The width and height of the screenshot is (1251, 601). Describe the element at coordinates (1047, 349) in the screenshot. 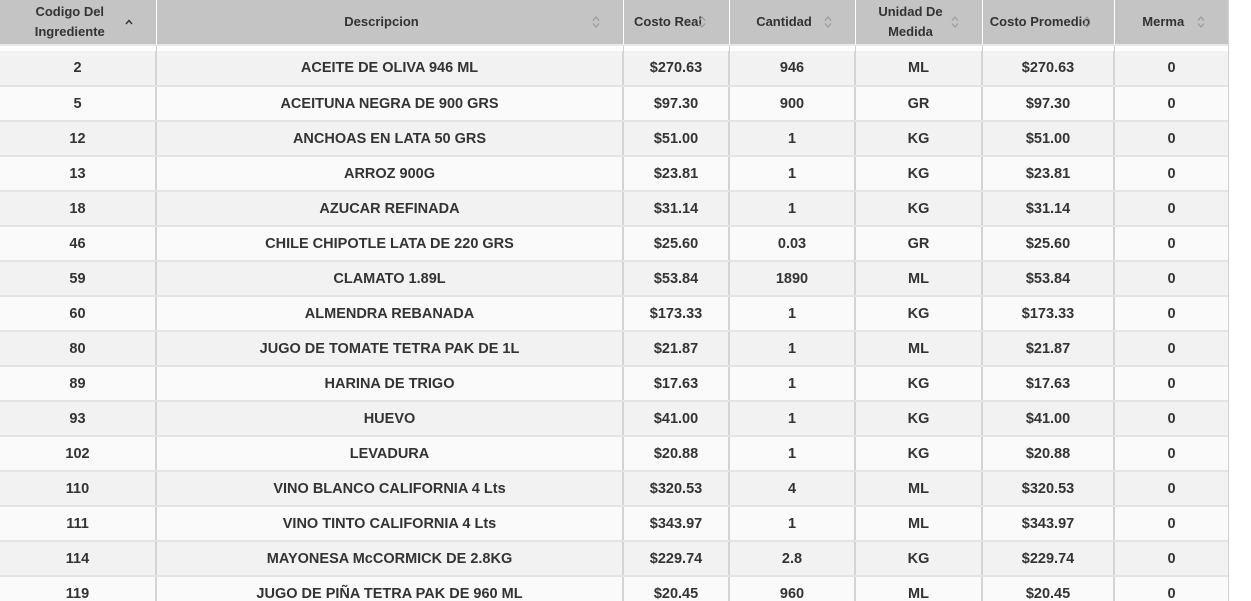

I see `average-cost-cell: $21.87` at that location.